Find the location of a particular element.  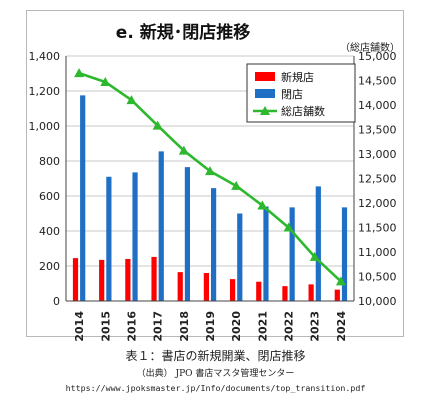

legend-label-new: 新規店 is located at coordinates (297, 77).